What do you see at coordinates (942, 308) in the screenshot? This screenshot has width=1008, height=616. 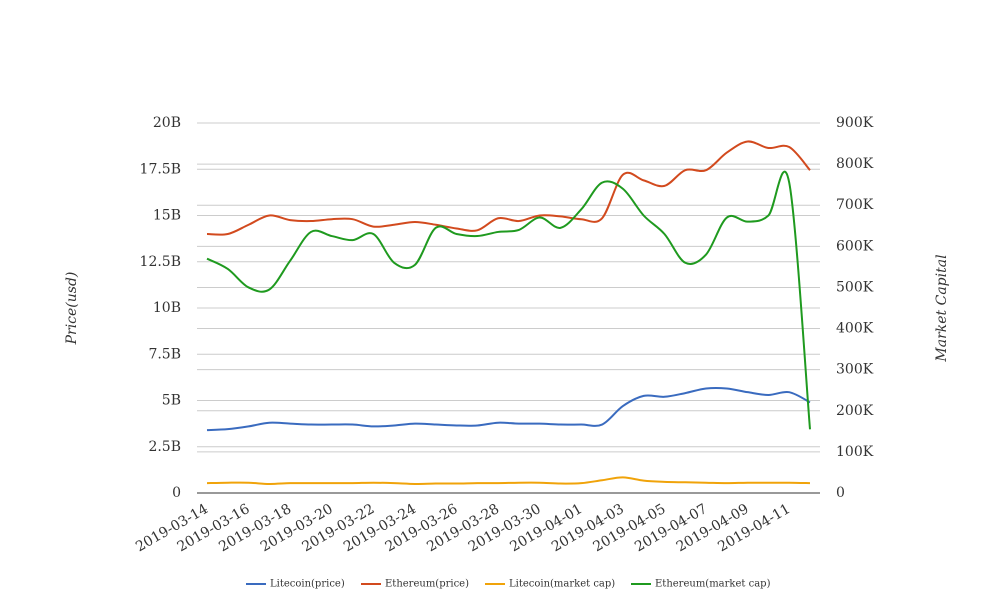 I see `y2-axis-label: Market Capital` at bounding box center [942, 308].